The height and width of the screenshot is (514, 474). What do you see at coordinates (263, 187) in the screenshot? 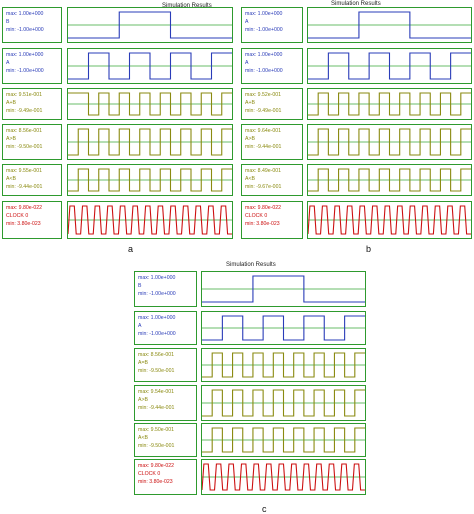
I see `signal-min-text: min: -9.67e-001` at bounding box center [263, 187].